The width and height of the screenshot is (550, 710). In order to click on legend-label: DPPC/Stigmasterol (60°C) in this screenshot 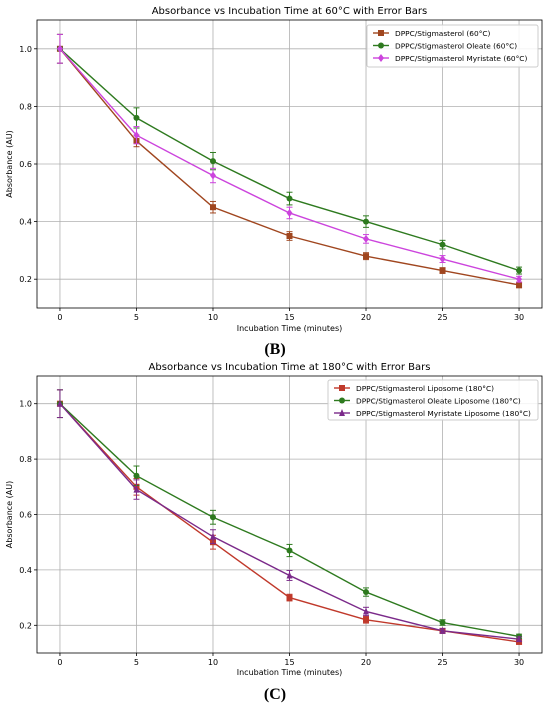, I will do `click(443, 33)`.